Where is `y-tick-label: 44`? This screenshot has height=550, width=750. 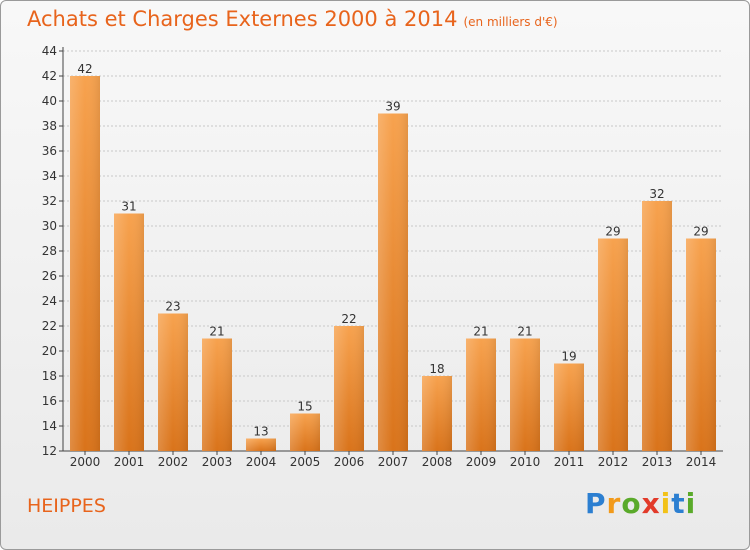
y-tick-label: 44 is located at coordinates (49, 51).